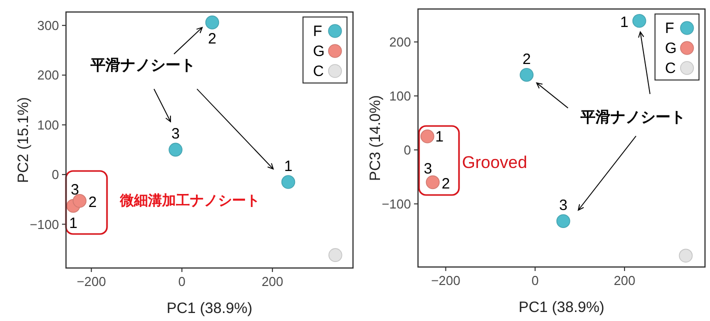 The width and height of the screenshot is (710, 321). What do you see at coordinates (189, 200) in the screenshot?
I see `annotation: 微細溝加工ナノシート` at bounding box center [189, 200].